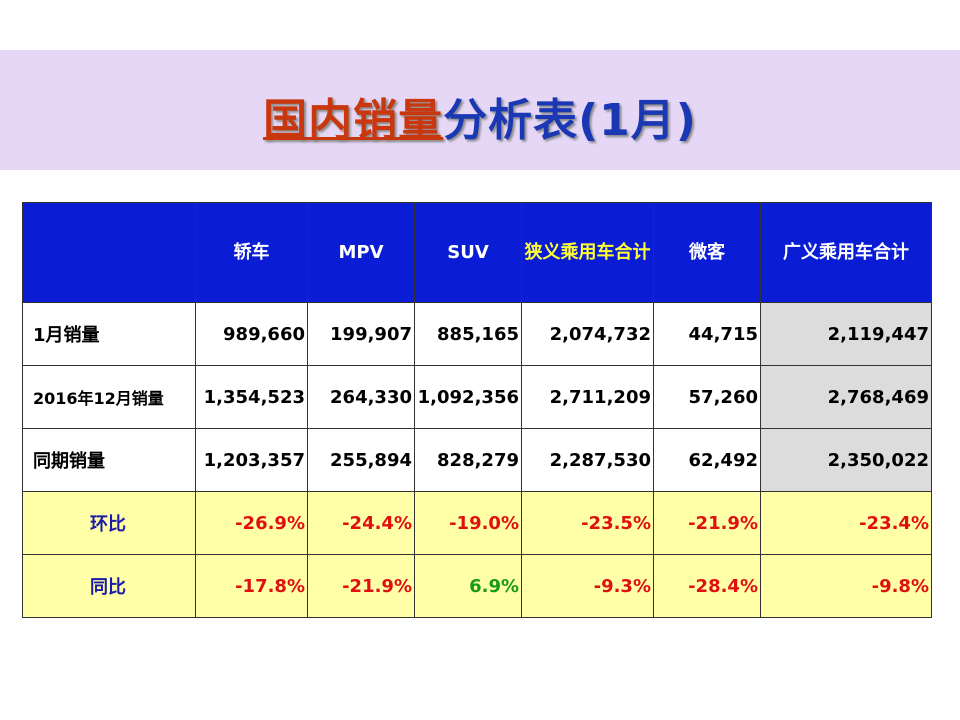 The height and width of the screenshot is (720, 960). I want to click on table-cell: 264,330, so click(361, 397).